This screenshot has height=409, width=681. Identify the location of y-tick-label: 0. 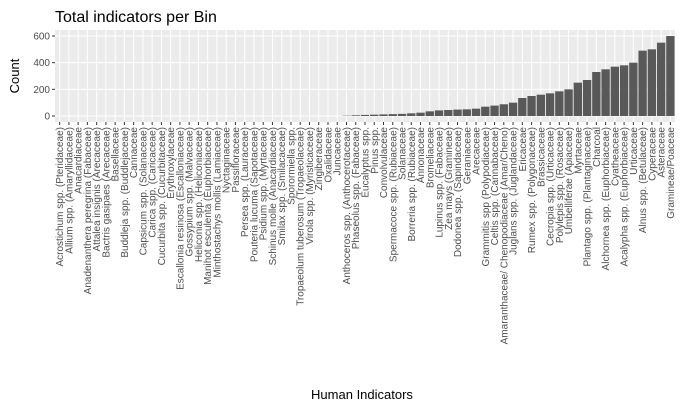
(47, 117).